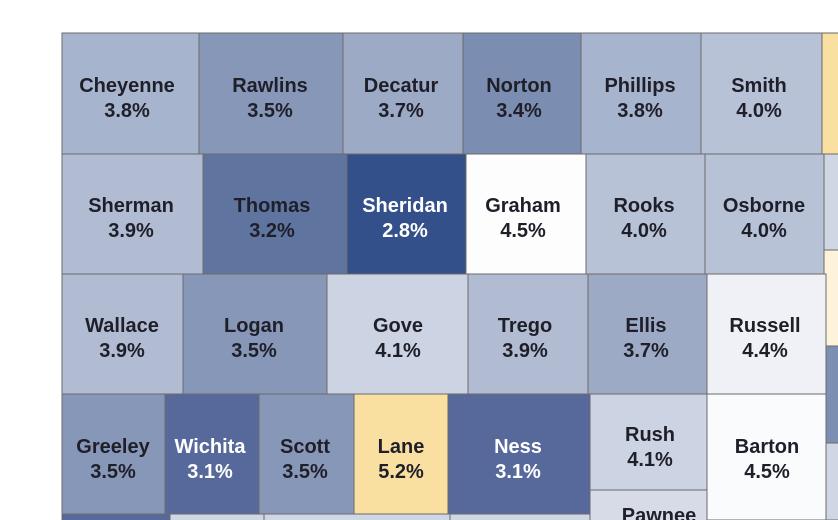 This screenshot has height=520, width=838. I want to click on county-greeley: Greeley 3.5%, so click(113, 454).